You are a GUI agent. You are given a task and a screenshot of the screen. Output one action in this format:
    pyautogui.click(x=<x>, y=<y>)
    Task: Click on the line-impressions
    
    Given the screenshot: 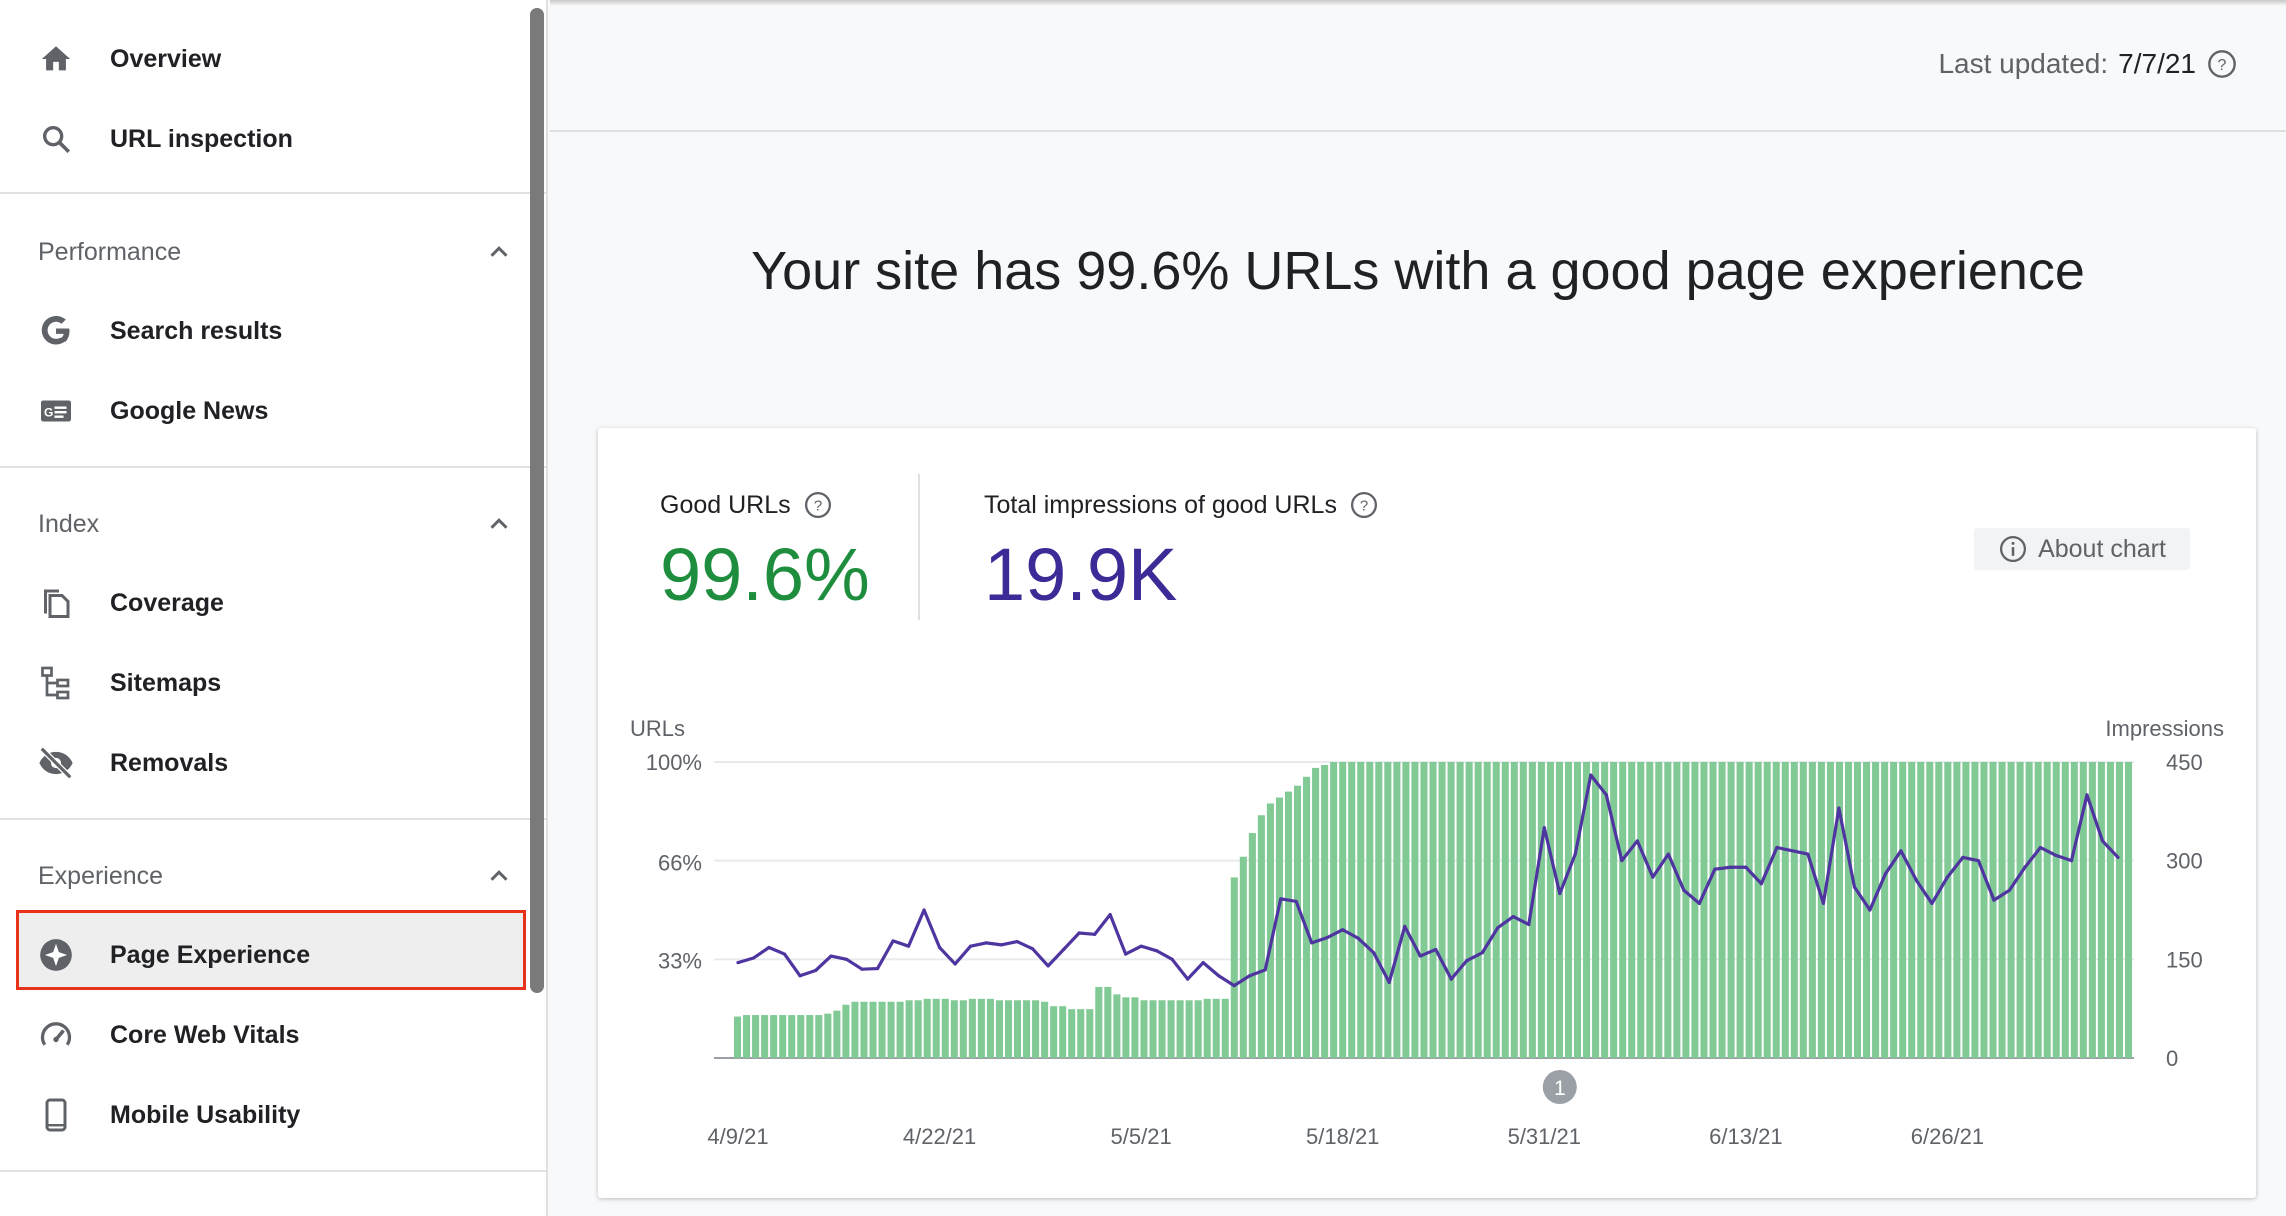 What is the action you would take?
    pyautogui.click(x=1428, y=880)
    